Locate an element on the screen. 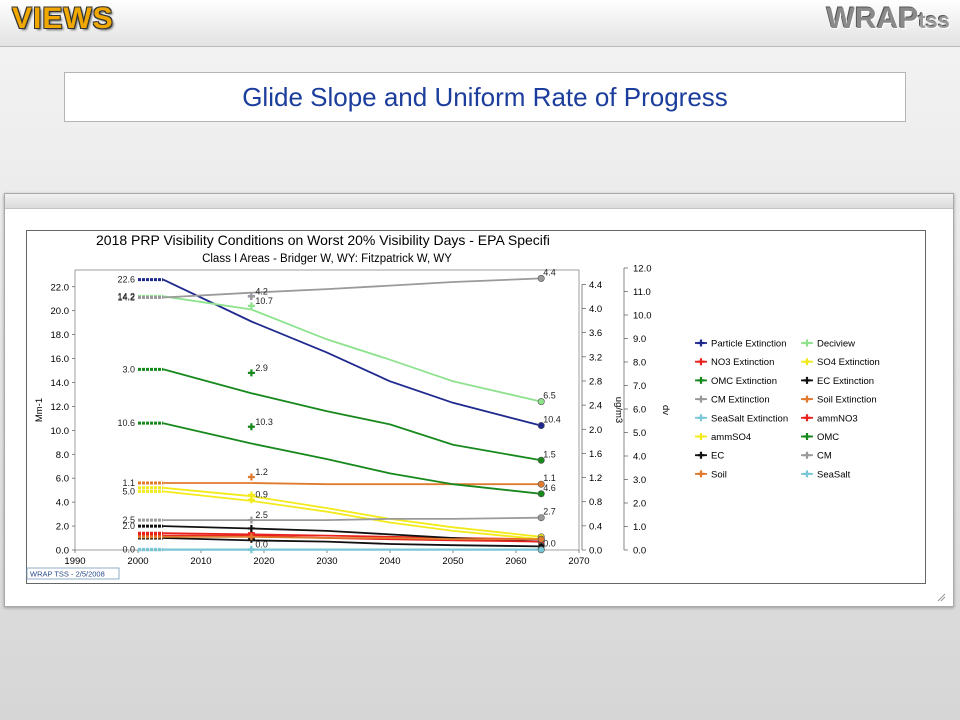 This screenshot has width=960, height=720. y-tick-label: 16.0 is located at coordinates (60, 359).